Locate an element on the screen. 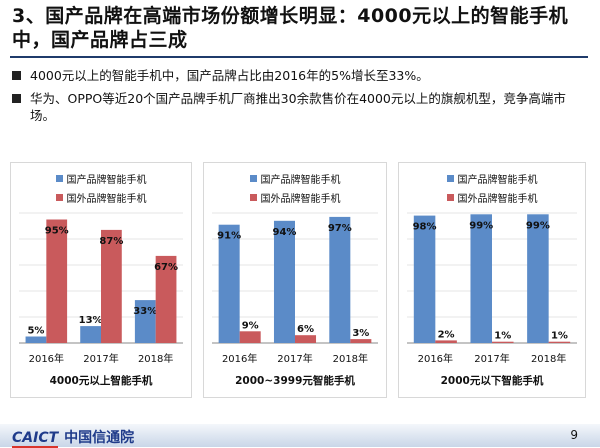 The width and height of the screenshot is (600, 448). bullet-text: 4000元以上的智能手机中，国产品牌占比由2016年的5%增长至33%。 is located at coordinates (229, 75).